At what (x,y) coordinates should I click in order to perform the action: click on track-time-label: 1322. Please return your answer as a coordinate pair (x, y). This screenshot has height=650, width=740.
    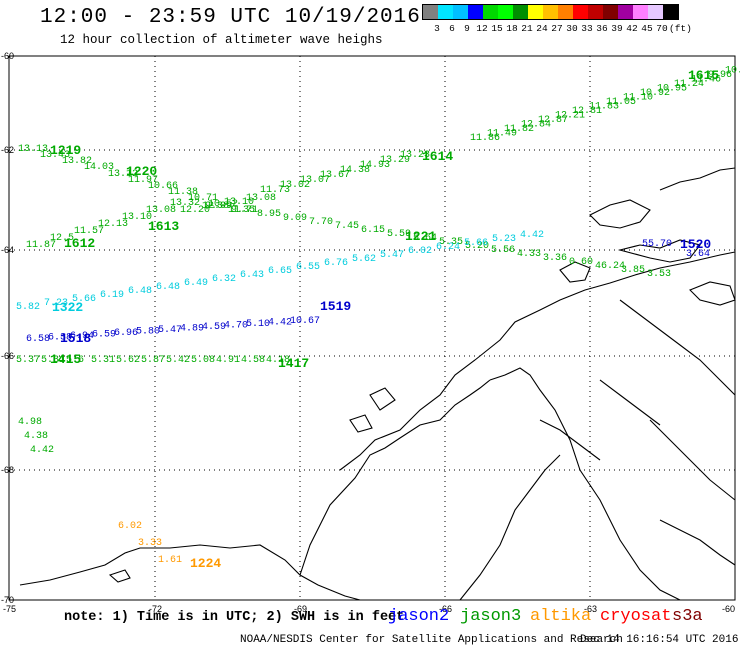
    Looking at the image, I should click on (67, 307).